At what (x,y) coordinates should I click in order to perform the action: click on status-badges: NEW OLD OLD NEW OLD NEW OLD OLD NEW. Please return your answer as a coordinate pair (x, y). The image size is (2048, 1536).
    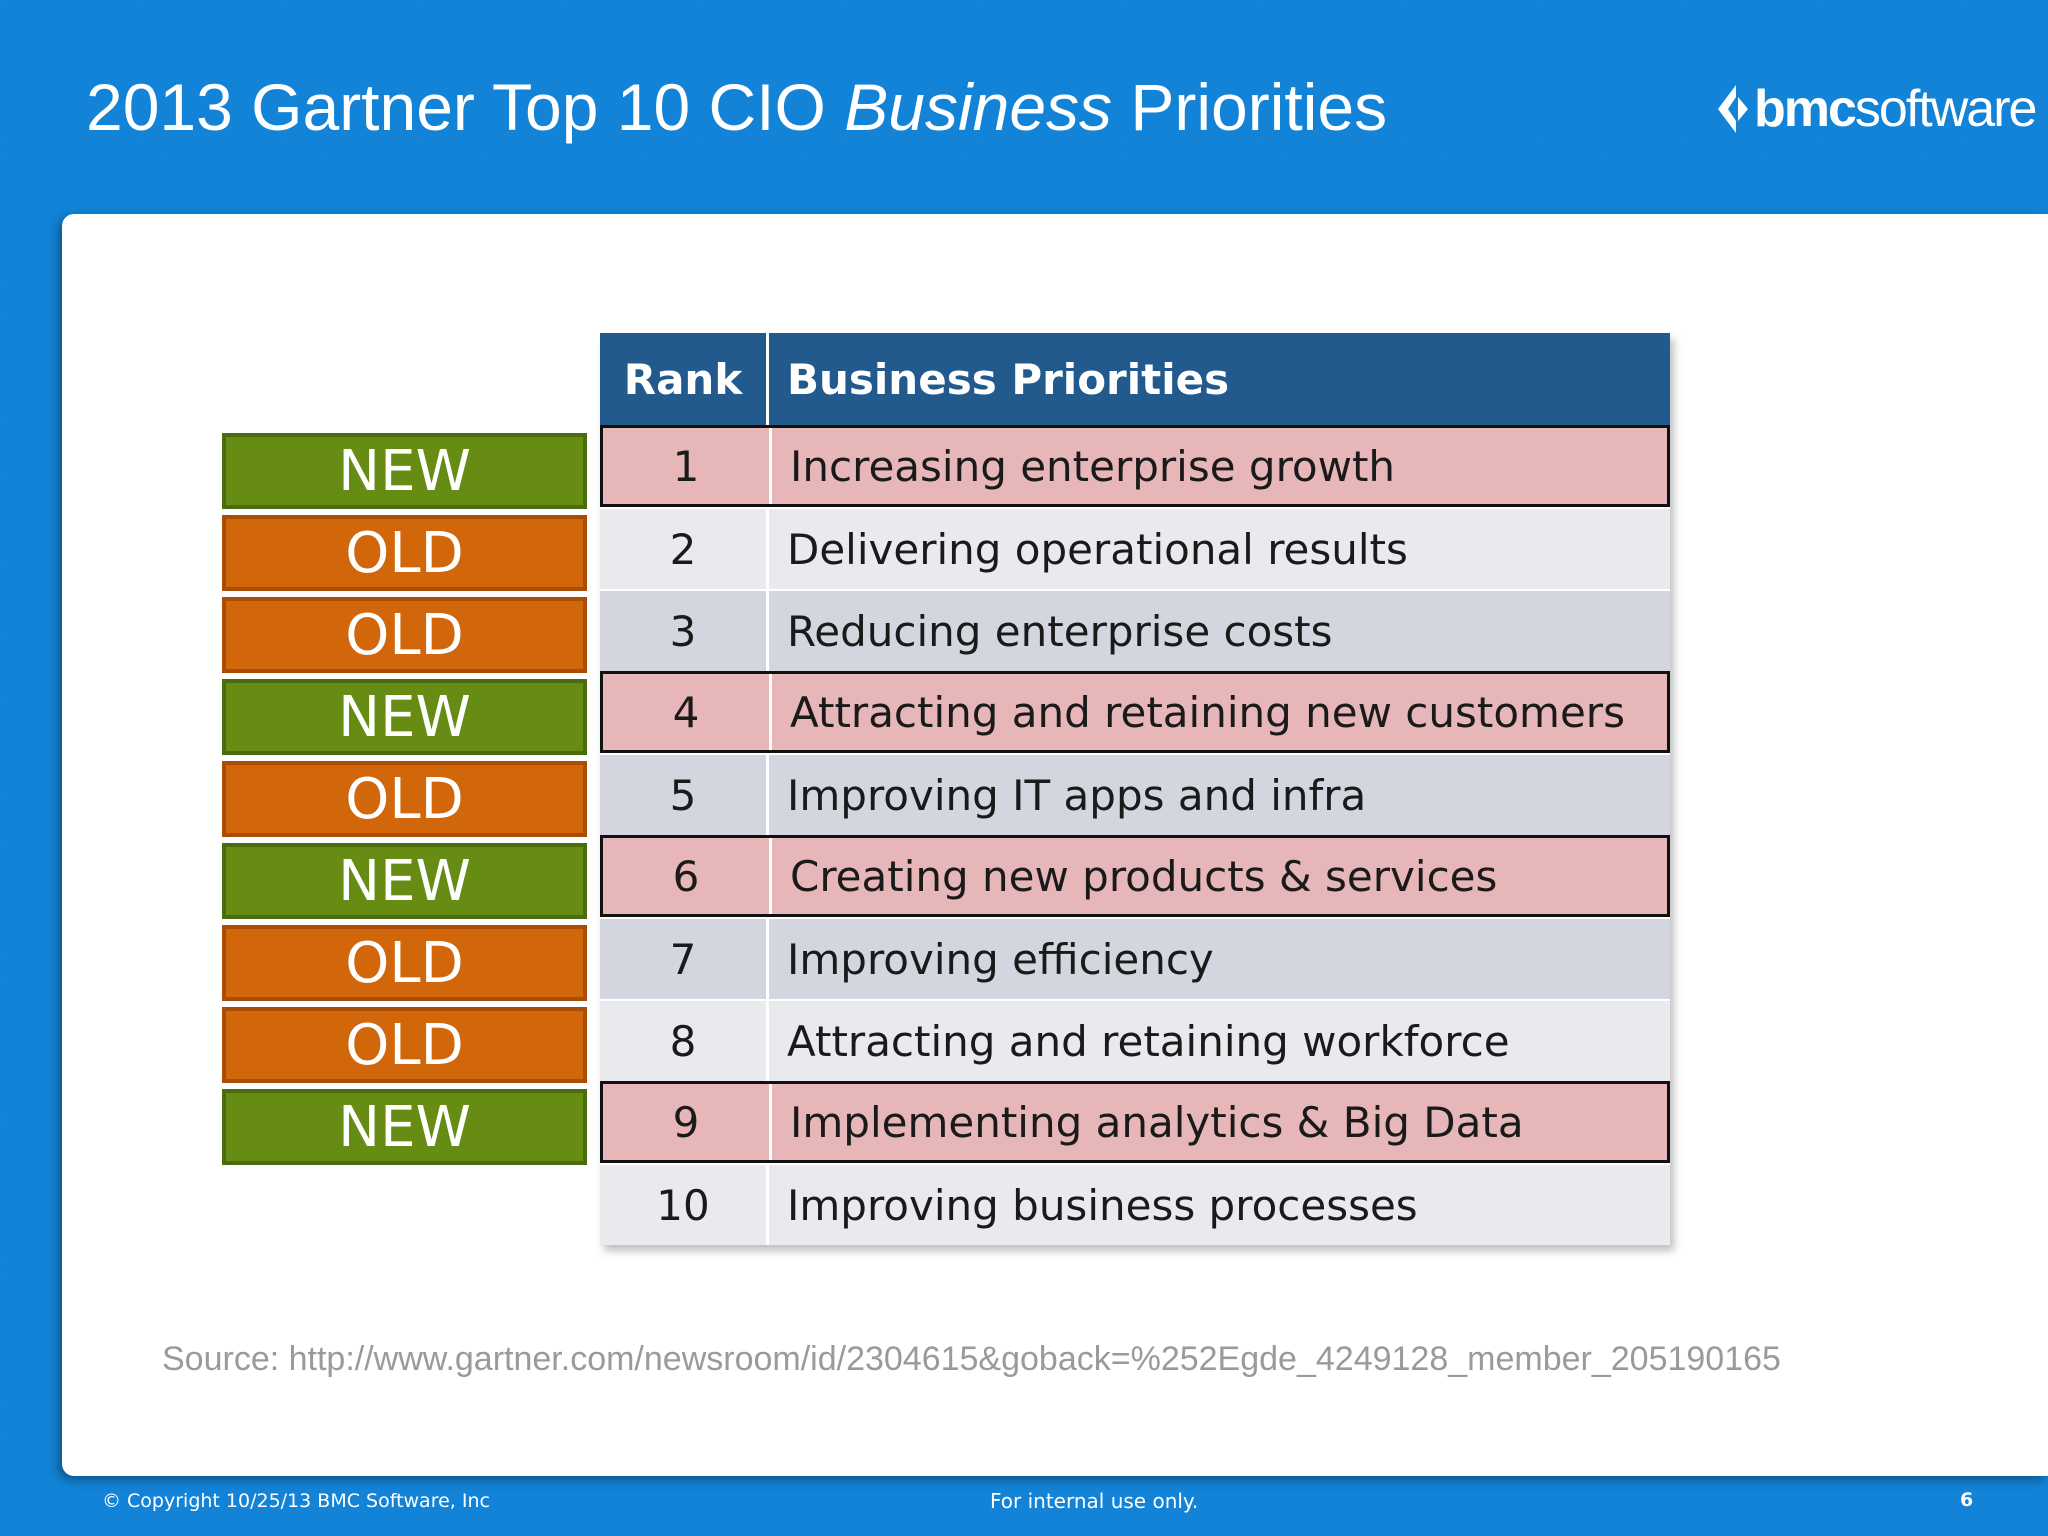
    Looking at the image, I should click on (404, 802).